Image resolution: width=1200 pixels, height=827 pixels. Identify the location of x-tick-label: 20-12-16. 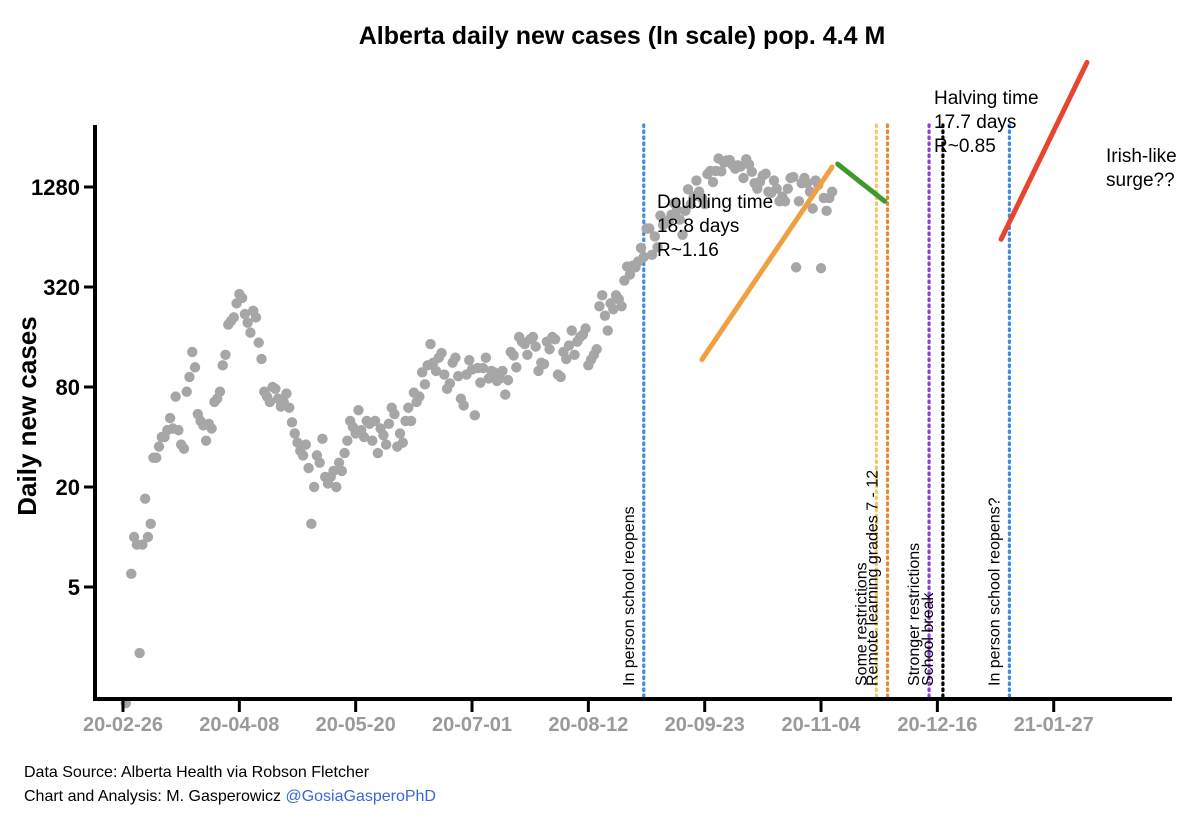
(937, 725).